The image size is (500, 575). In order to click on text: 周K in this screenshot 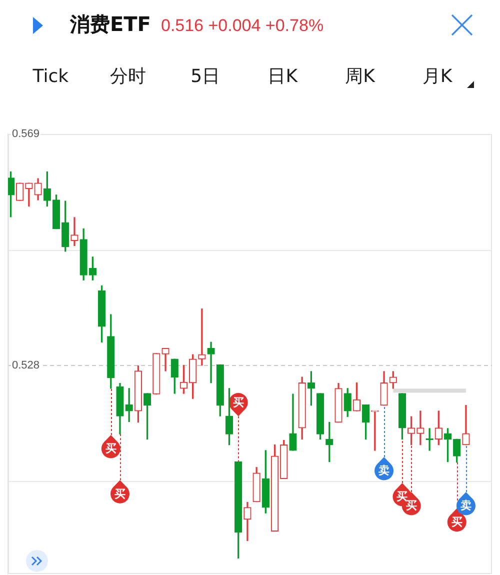, I will do `click(360, 77)`.